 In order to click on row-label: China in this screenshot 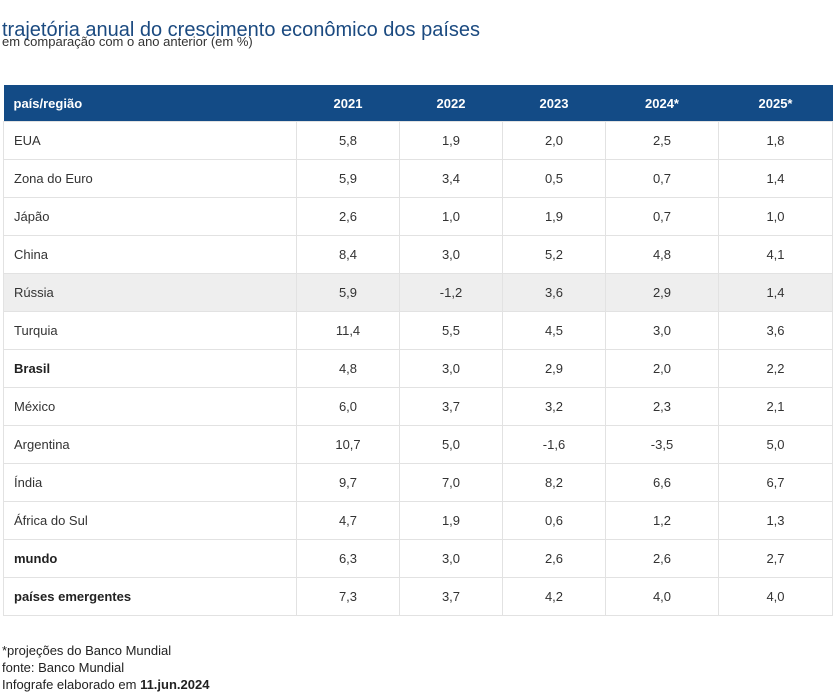, I will do `click(150, 254)`.